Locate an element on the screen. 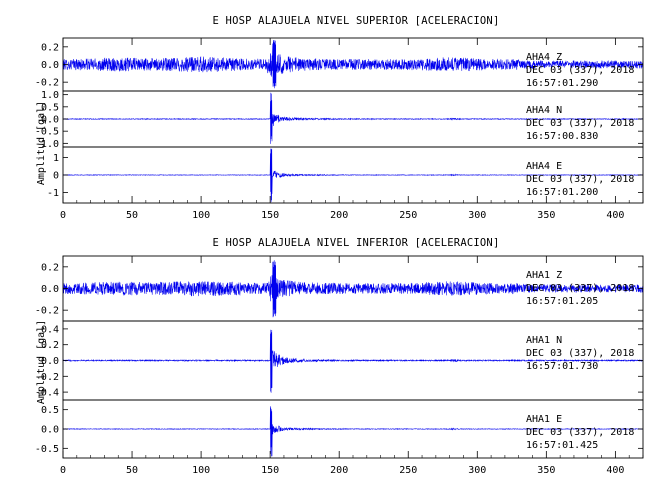  y-tick-label: -1 is located at coordinates (53, 193).